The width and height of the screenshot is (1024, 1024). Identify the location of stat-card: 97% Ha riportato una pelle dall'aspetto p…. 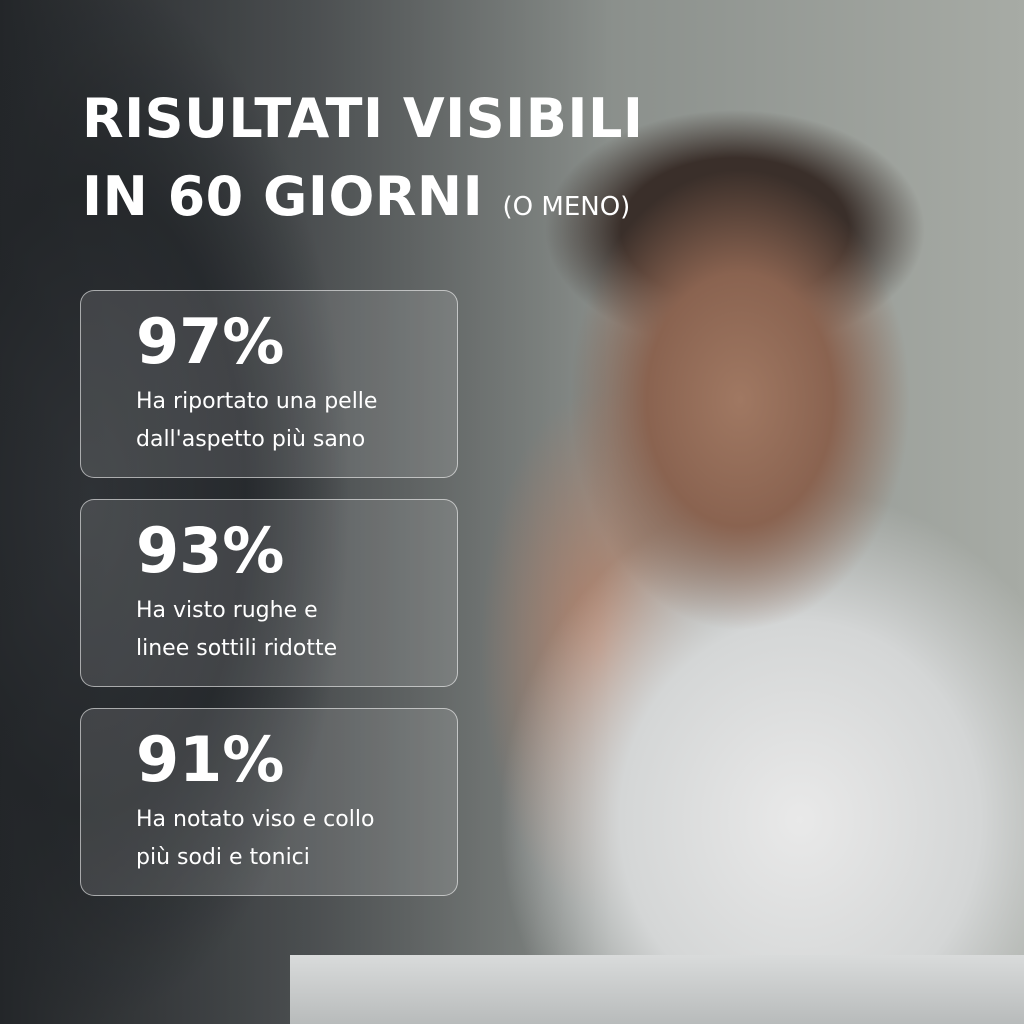
(269, 384).